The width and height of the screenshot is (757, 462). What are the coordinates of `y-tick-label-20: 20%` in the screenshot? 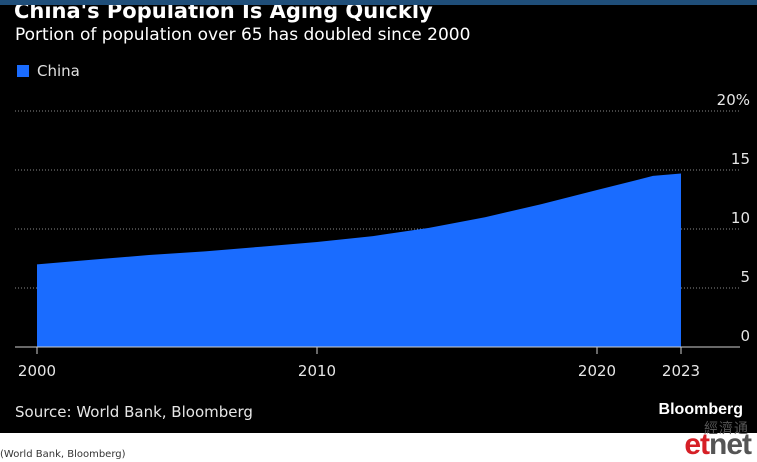 It's located at (733, 100).